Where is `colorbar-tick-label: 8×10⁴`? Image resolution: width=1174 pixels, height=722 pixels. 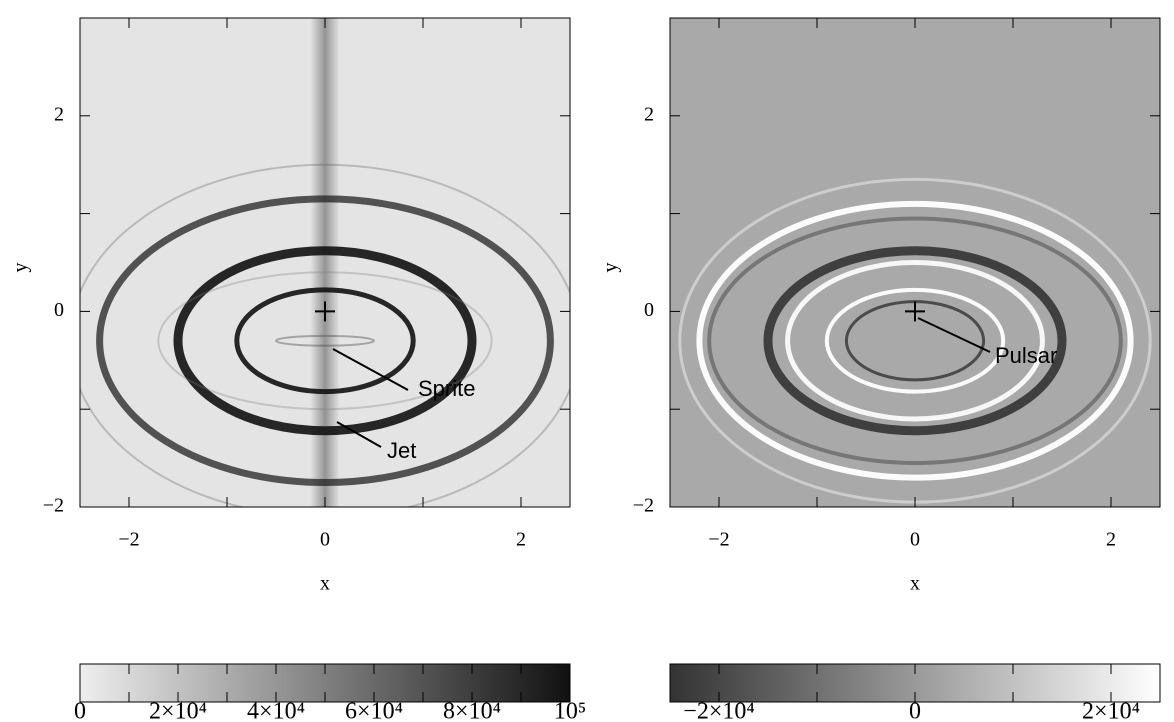 colorbar-tick-label: 8×10⁴ is located at coordinates (472, 710).